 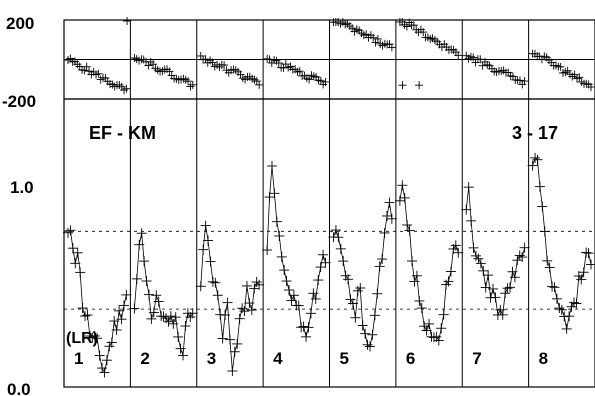 I want to click on panel-number-label: 2, so click(x=144, y=358).